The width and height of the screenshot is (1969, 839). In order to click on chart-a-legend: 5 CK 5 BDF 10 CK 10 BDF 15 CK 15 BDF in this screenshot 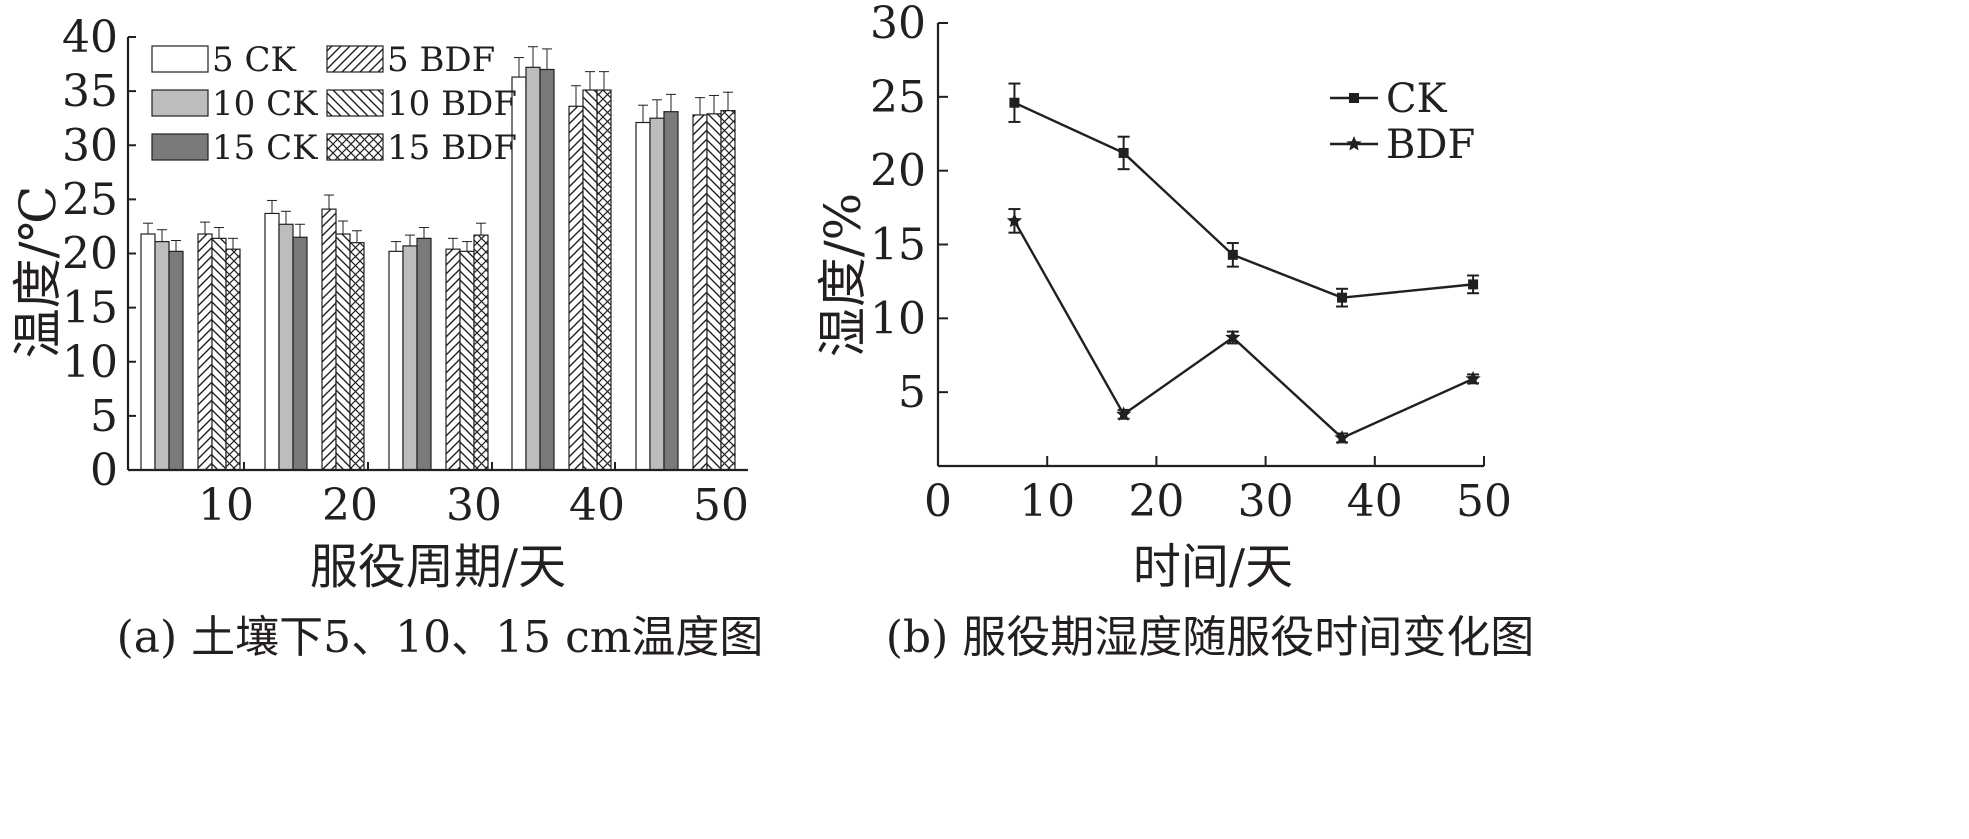, I will do `click(334, 104)`.